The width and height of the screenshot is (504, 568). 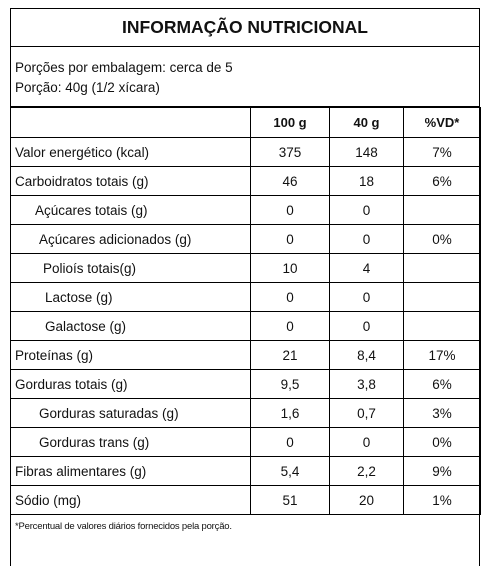 I want to click on value-per-100g: 1,6, so click(x=290, y=413).